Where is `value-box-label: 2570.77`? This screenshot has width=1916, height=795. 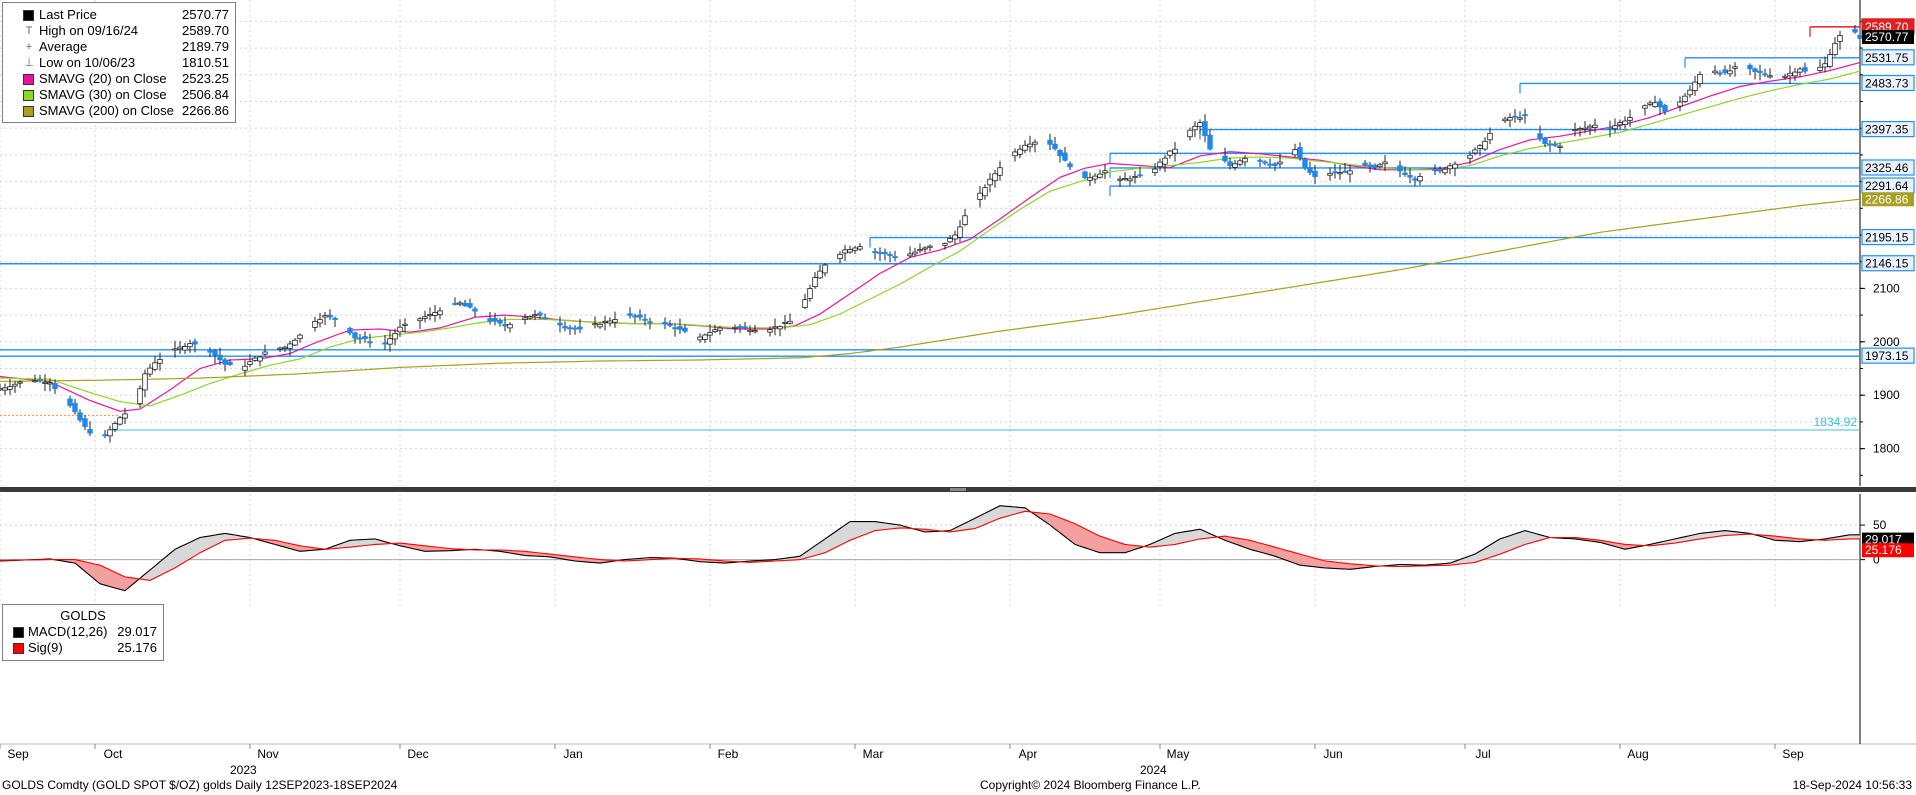
value-box-label: 2570.77 is located at coordinates (1887, 37).